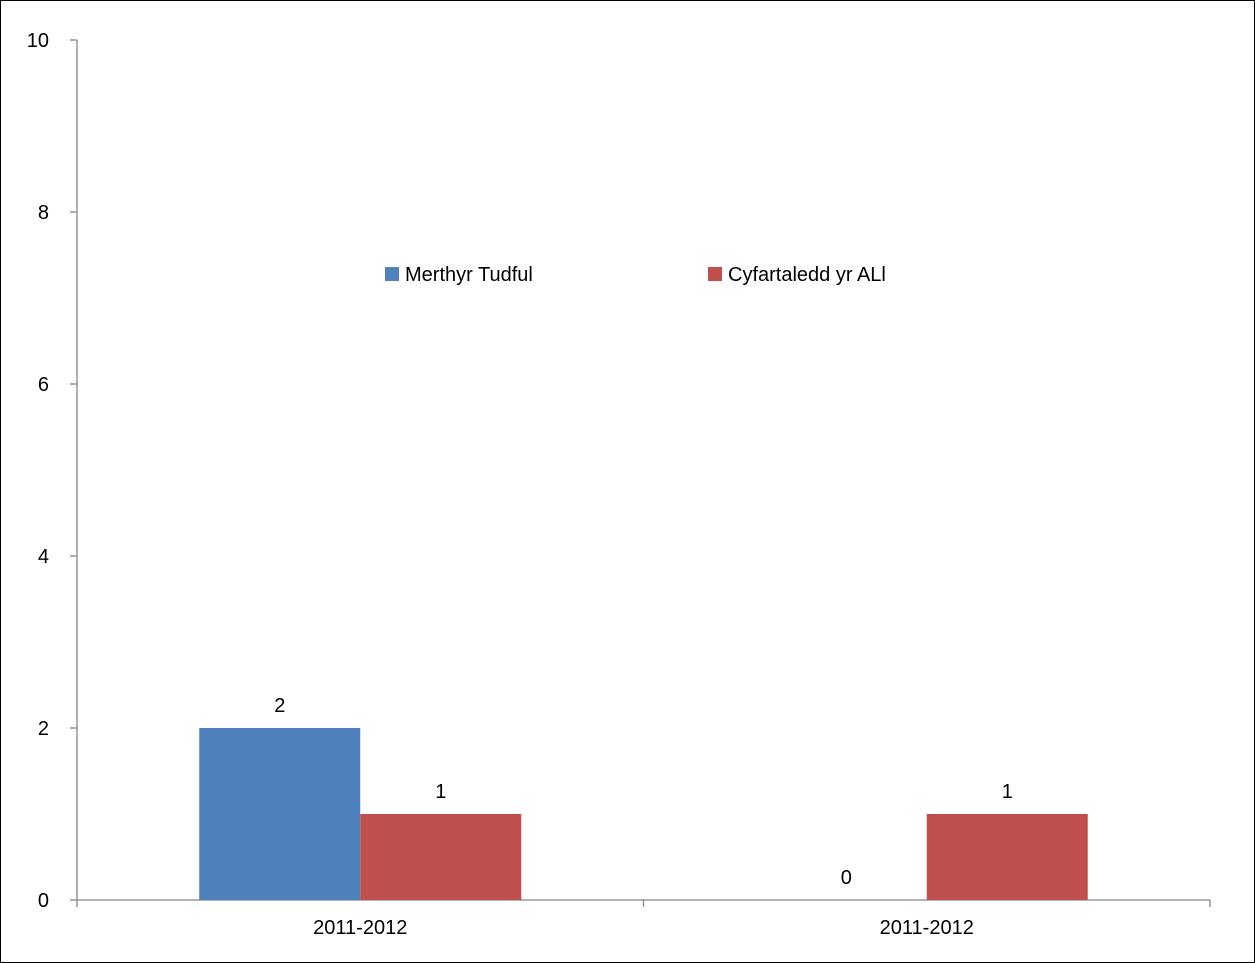  I want to click on legend: Merthyr Tudful Cyfartaledd yr ALl, so click(635, 275).